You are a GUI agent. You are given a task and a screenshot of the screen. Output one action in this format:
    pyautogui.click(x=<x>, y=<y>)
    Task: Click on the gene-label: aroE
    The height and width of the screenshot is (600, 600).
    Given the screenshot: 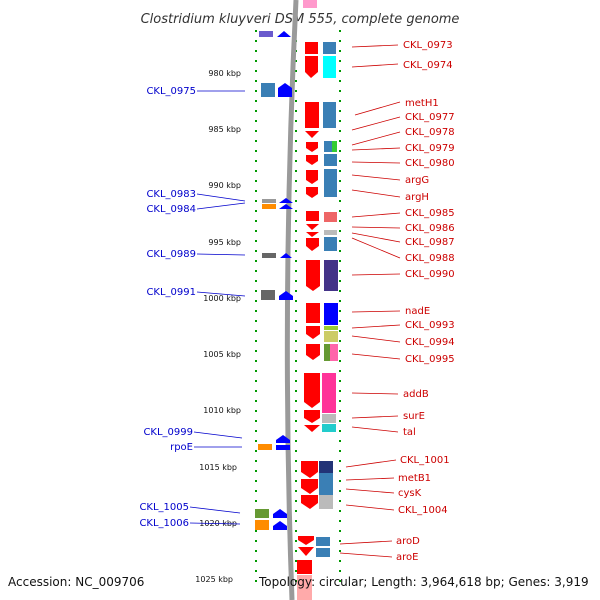 What is the action you would take?
    pyautogui.click(x=407, y=557)
    